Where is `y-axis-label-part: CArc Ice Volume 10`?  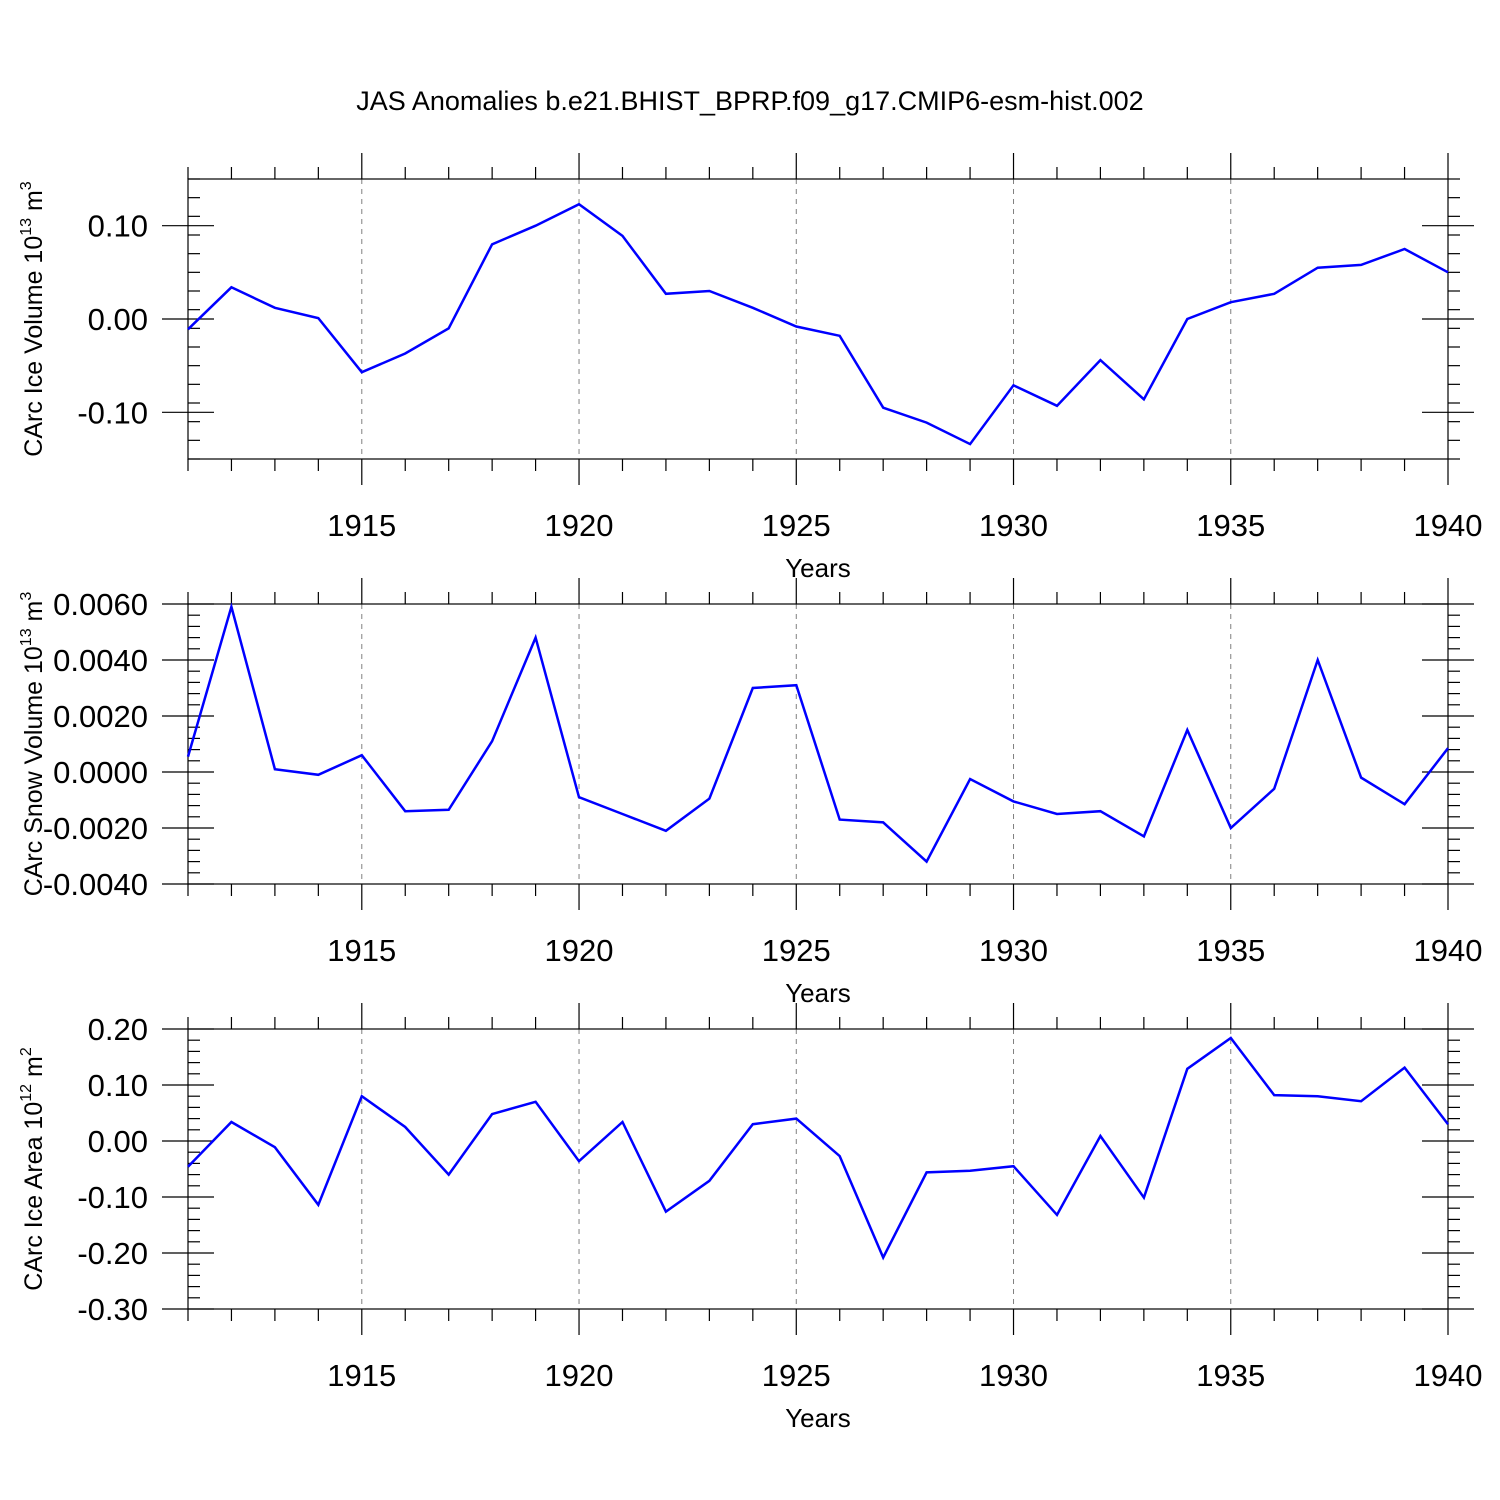
y-axis-label-part: CArc Ice Volume 10 is located at coordinates (34, 346).